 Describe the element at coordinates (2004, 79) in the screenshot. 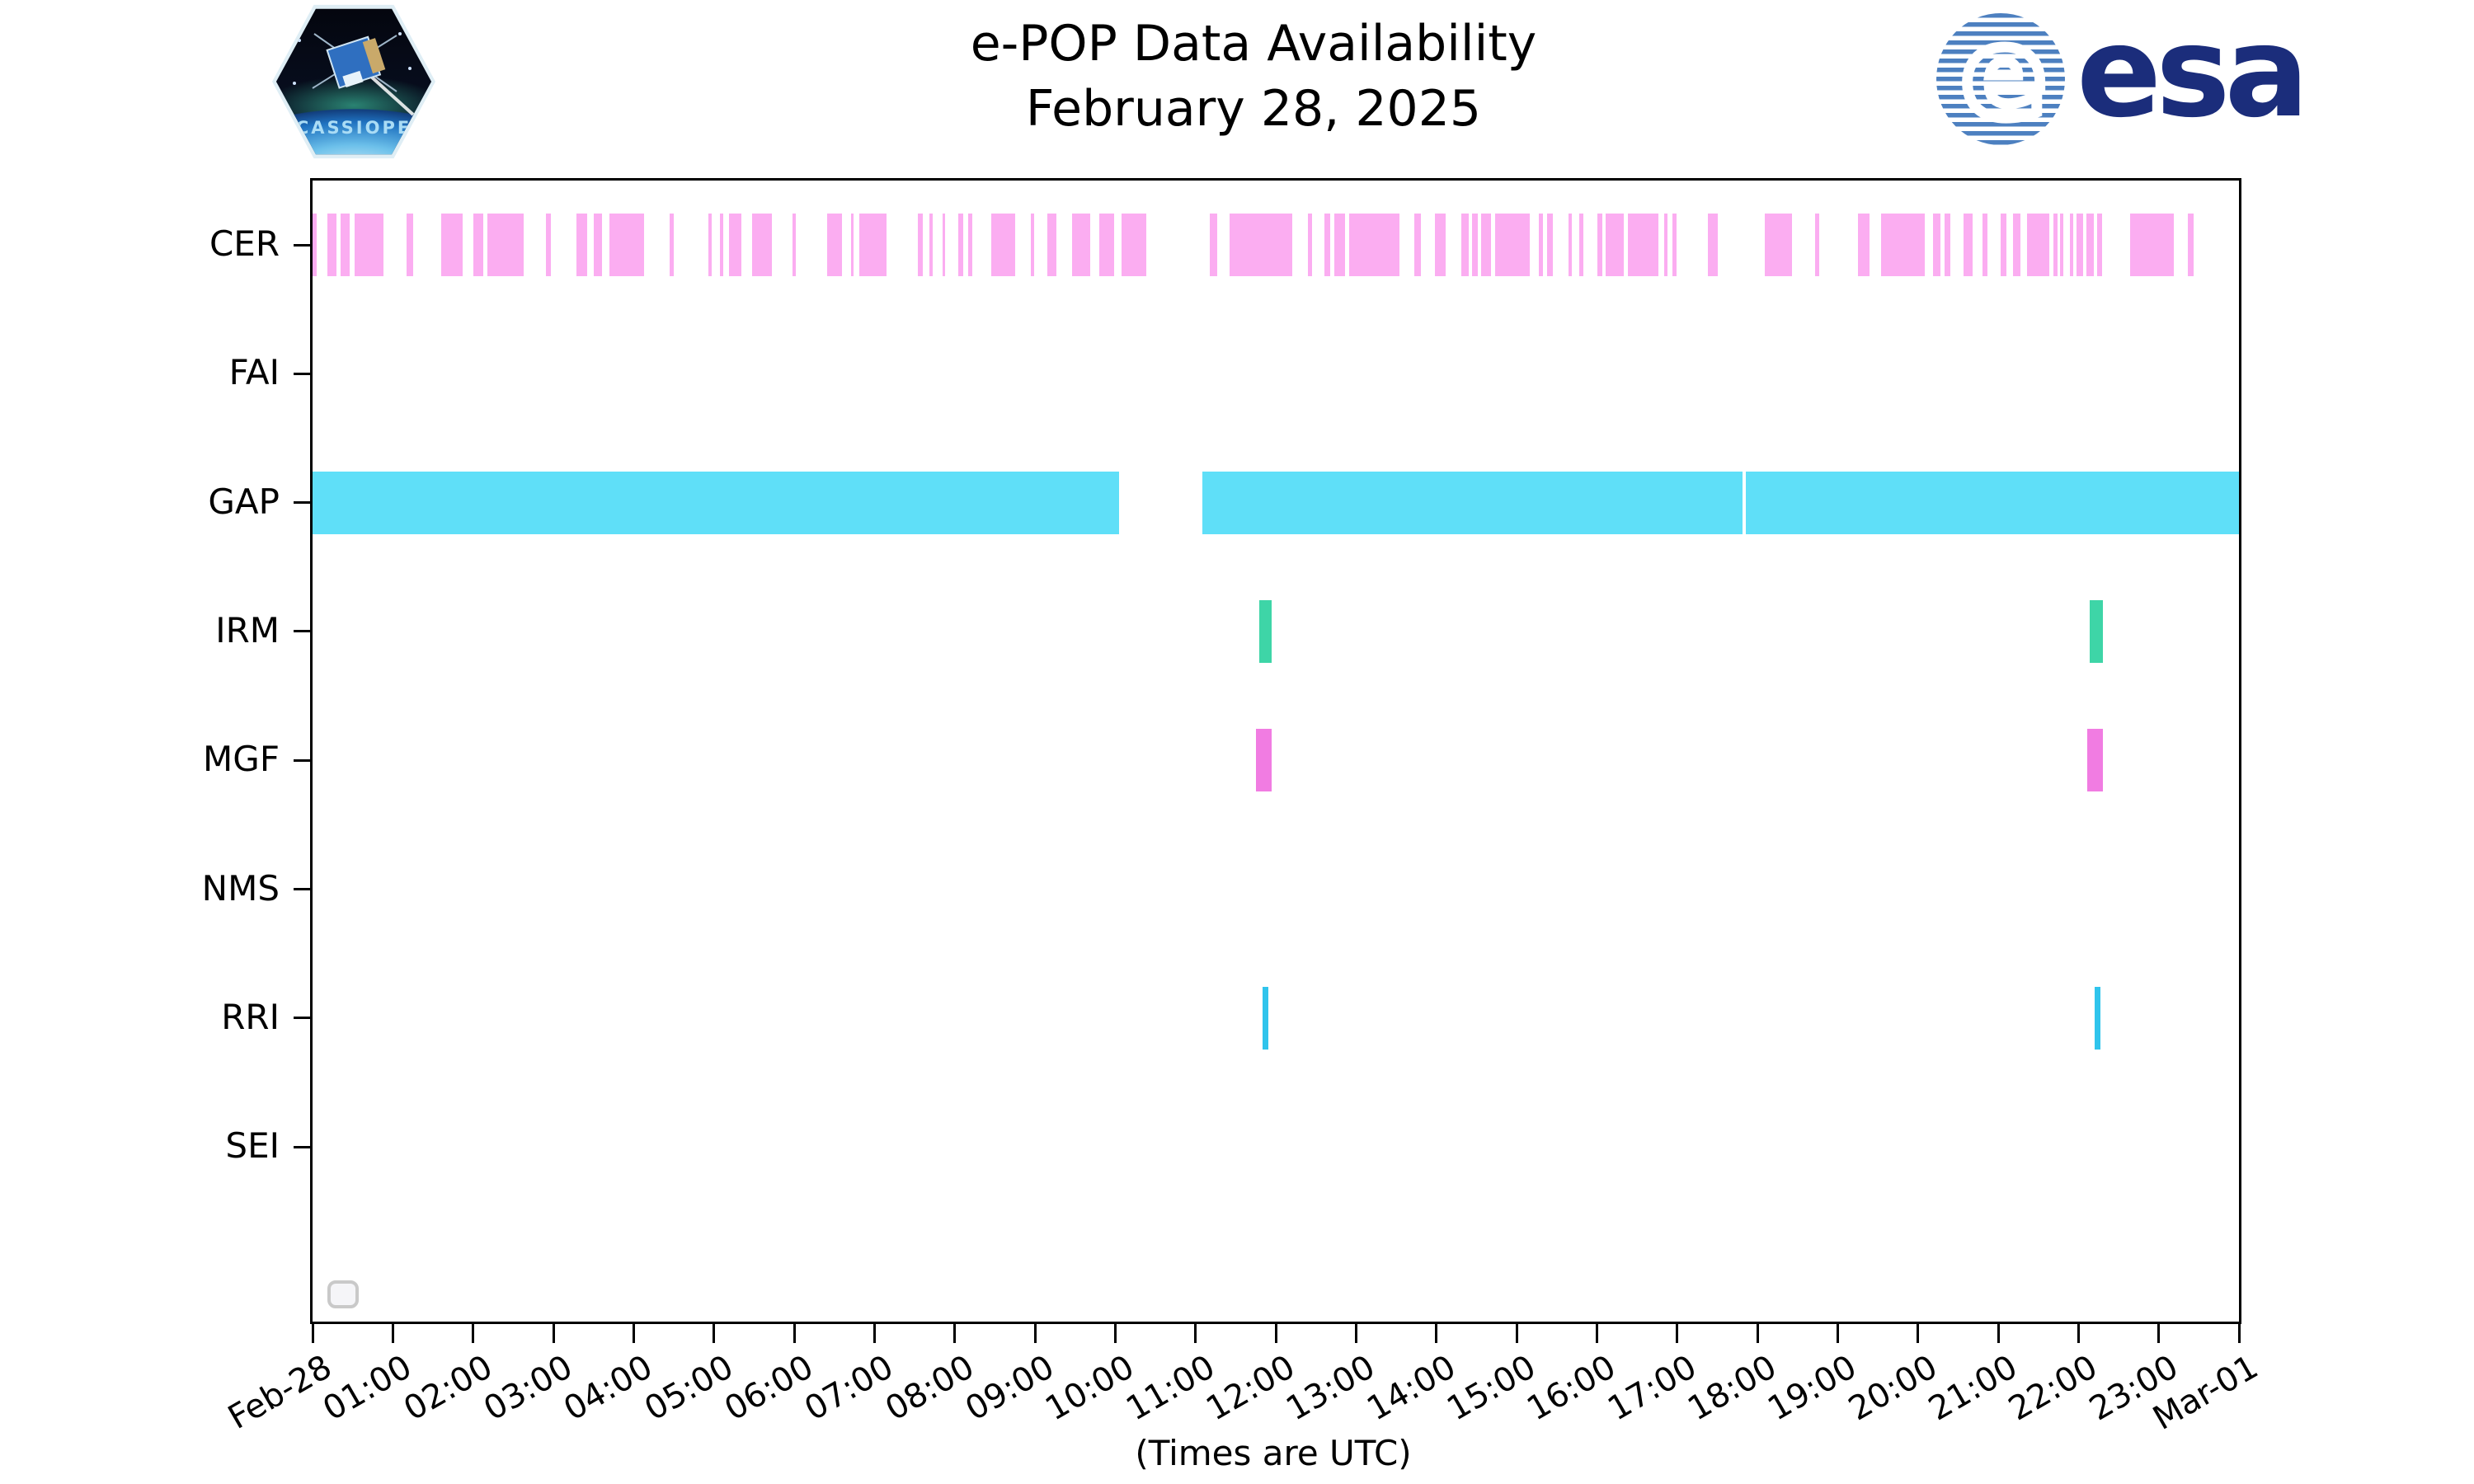

I see `esa-globe-letter: e` at that location.